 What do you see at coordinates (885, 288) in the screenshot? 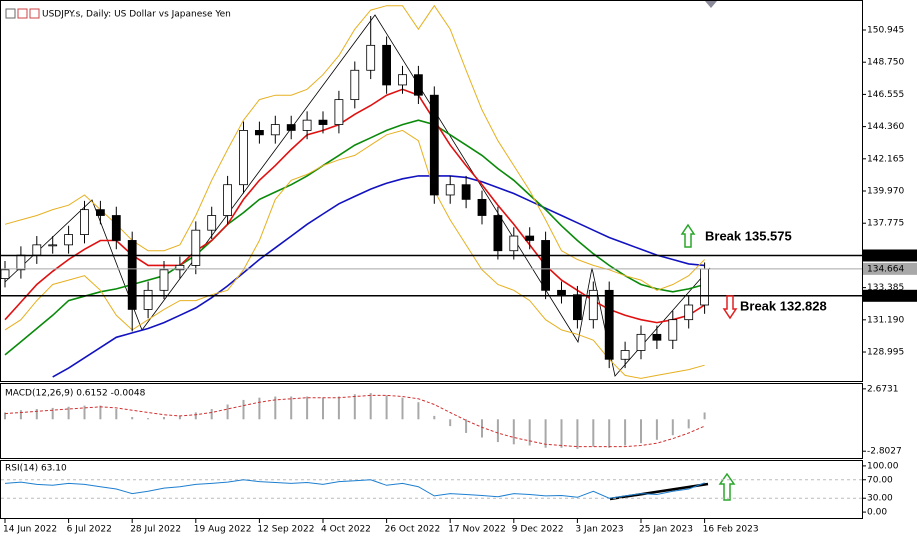
I see `y-tick-label: 133.385` at bounding box center [885, 288].